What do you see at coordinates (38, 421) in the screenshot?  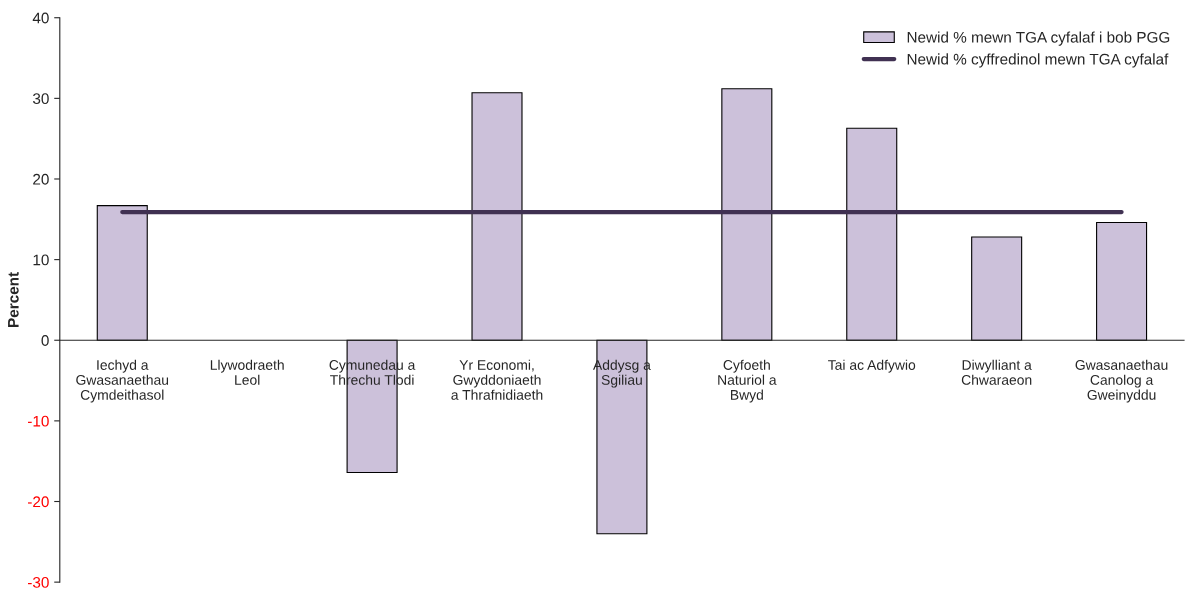 I see `y-tick-label: -10` at bounding box center [38, 421].